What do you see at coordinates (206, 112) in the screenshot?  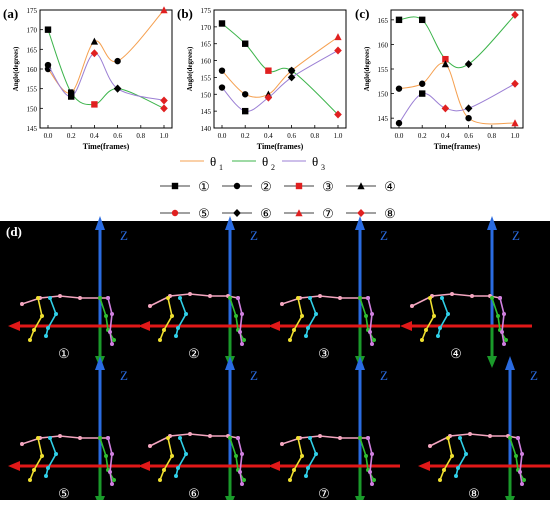 I see `y-tick-label: 145` at bounding box center [206, 112].